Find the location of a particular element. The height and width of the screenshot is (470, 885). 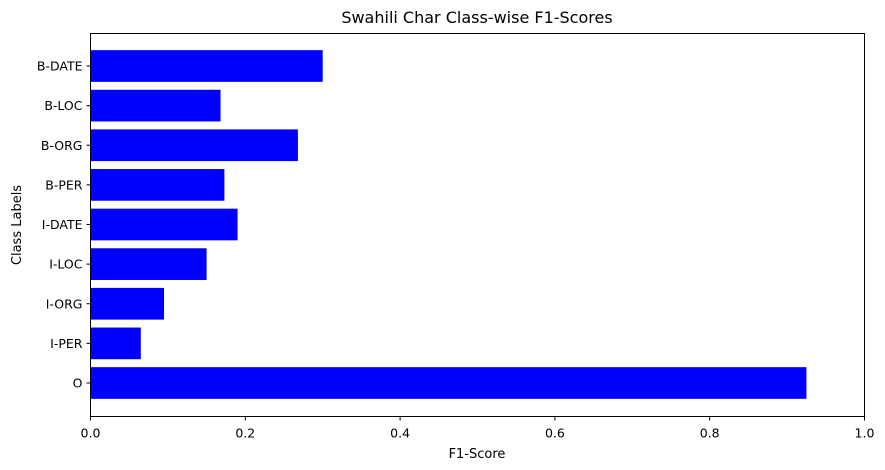

y-tick-label: B-ORG is located at coordinates (62, 145).